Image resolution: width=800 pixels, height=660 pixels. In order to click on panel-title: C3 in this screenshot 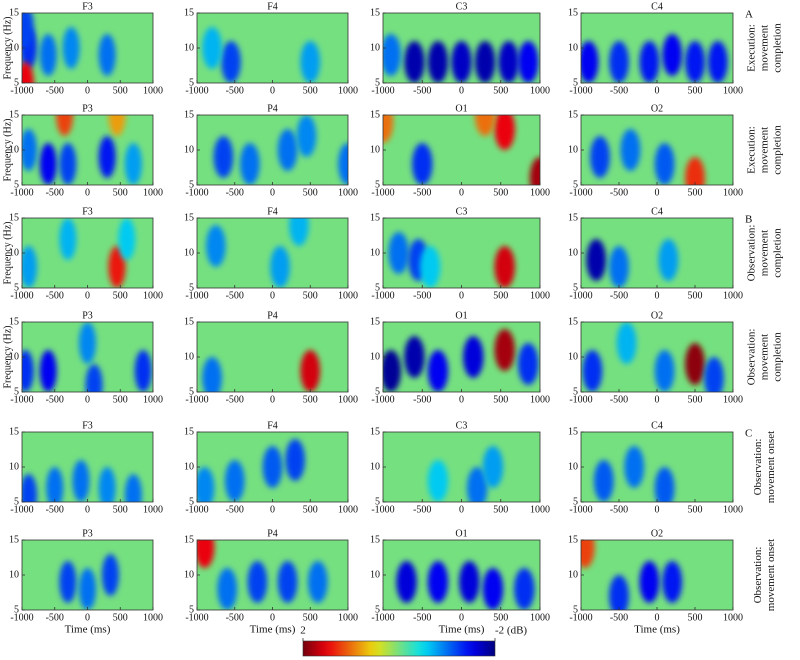, I will do `click(462, 425)`.